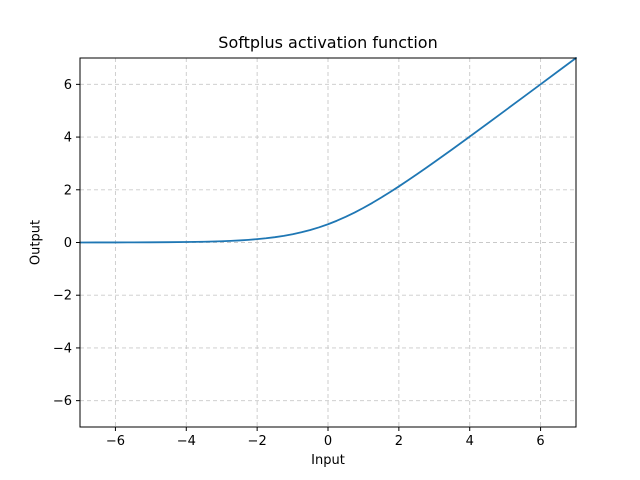 Image resolution: width=640 pixels, height=480 pixels. I want to click on x-axis-label: Input, so click(328, 460).